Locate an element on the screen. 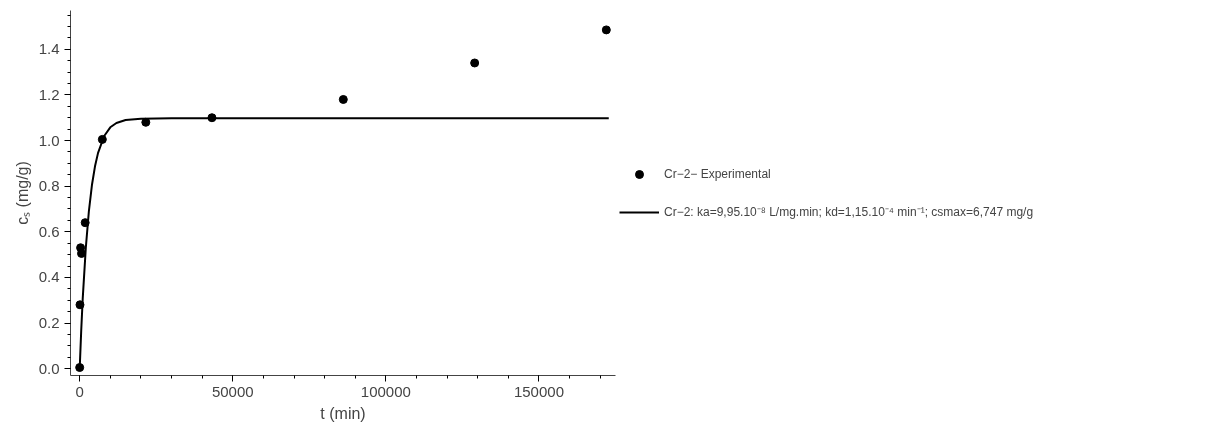 This screenshot has width=1208, height=444. y-tick-label: 0.8 is located at coordinates (49, 186).